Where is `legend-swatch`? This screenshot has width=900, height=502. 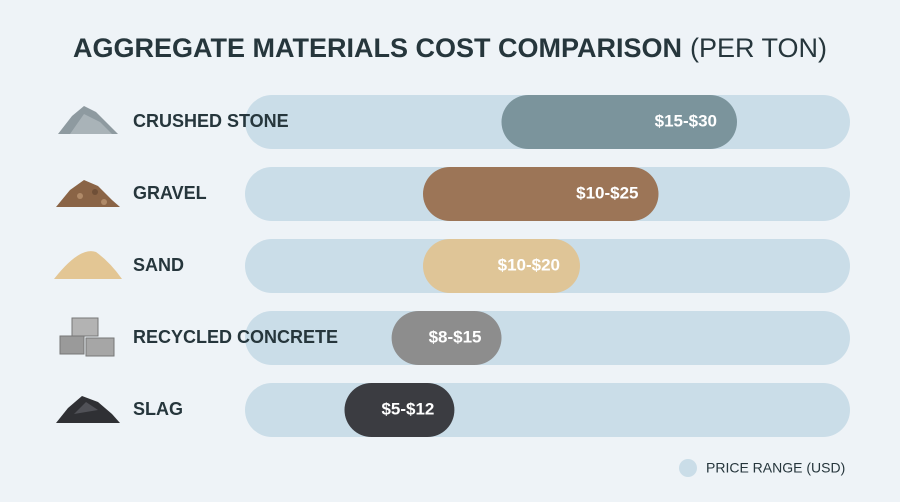
legend-swatch is located at coordinates (688, 468).